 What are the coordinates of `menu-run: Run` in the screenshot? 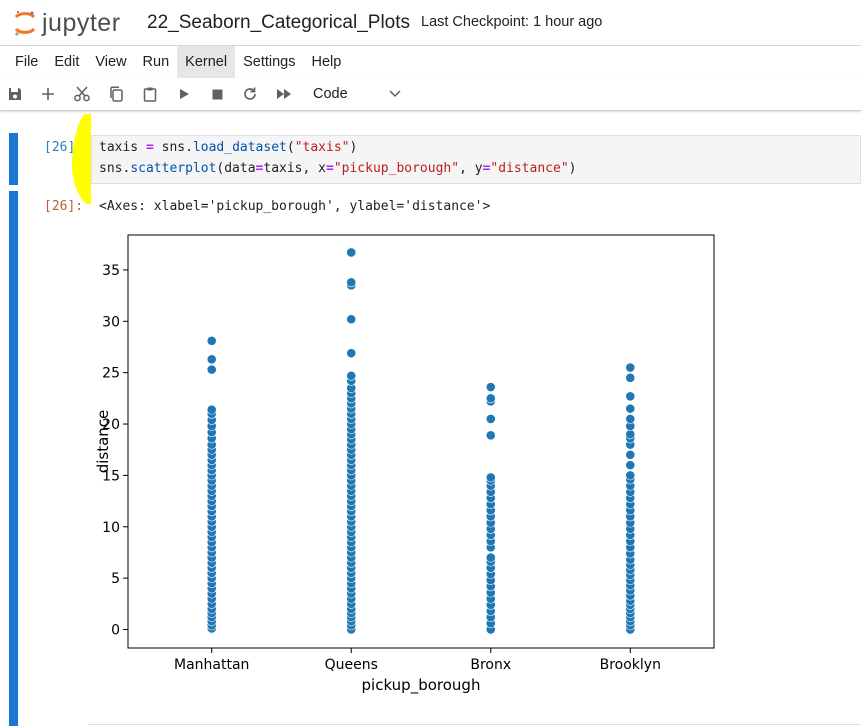 It's located at (156, 62).